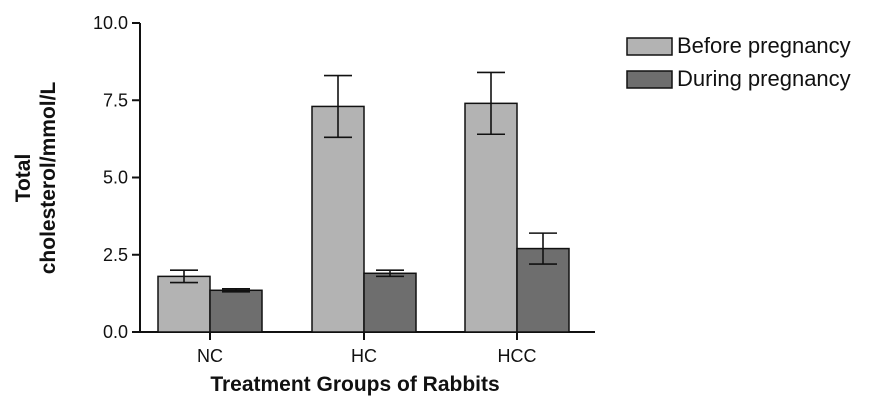 The height and width of the screenshot is (397, 880). What do you see at coordinates (236, 311) in the screenshot?
I see `bar-during-pregnancy-nc` at bounding box center [236, 311].